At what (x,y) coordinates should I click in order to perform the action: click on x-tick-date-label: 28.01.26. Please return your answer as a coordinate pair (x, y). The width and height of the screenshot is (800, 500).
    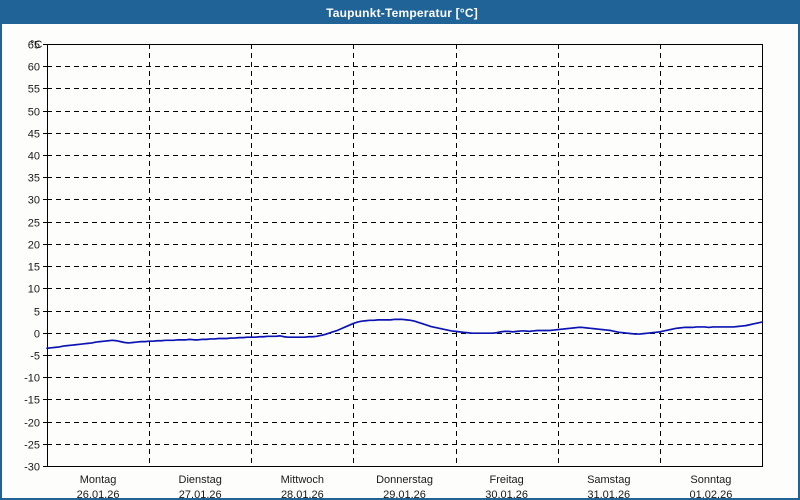
    Looking at the image, I should click on (302, 493).